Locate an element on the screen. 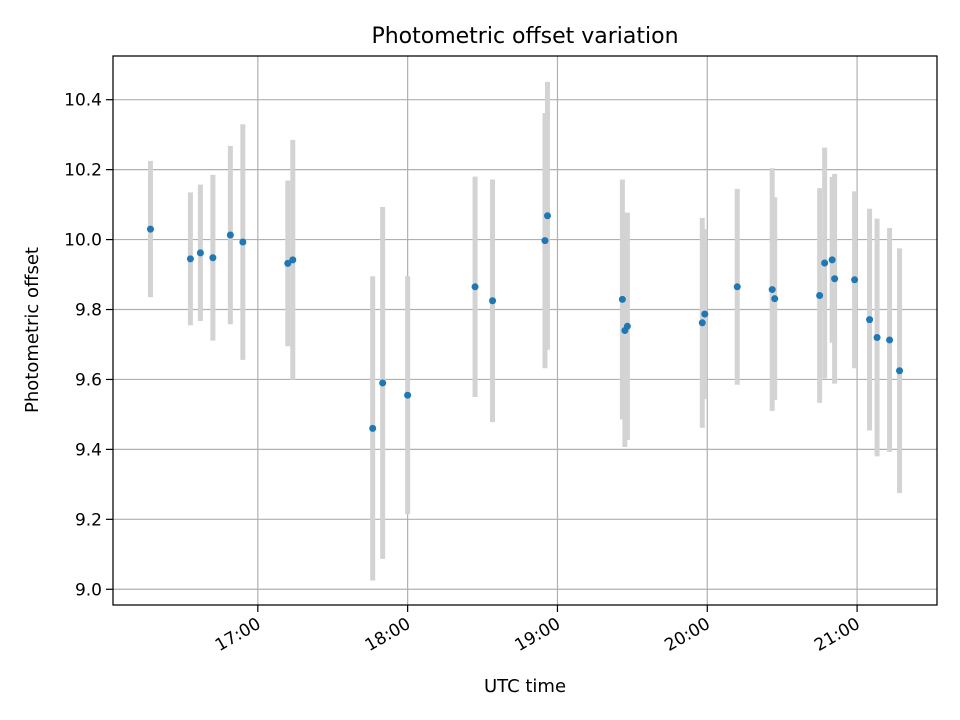 The image size is (960, 720). y-tick-label: 9.6 is located at coordinates (88, 380).